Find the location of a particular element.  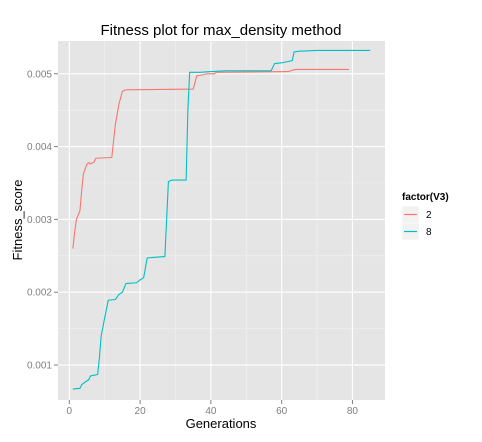

x-axis: 0 20 40 60 80 is located at coordinates (213, 408).